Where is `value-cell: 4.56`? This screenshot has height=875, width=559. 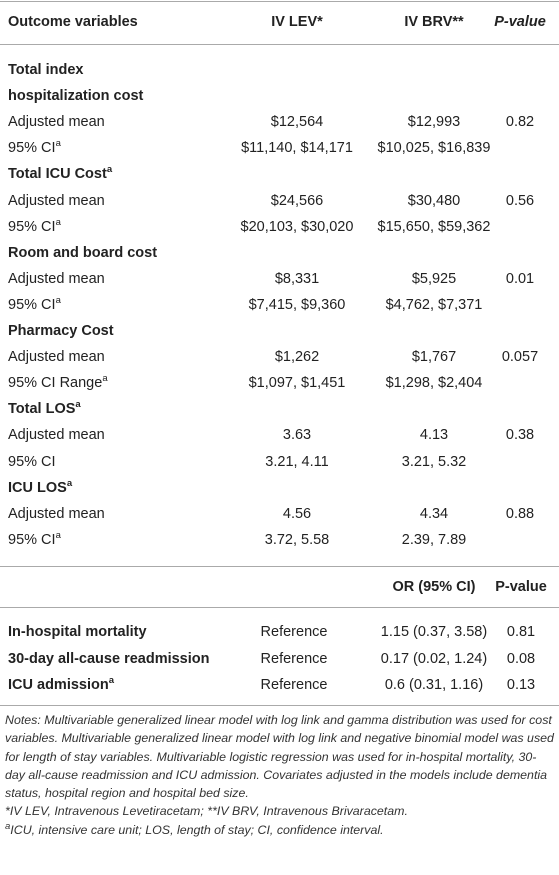
value-cell: 4.56 is located at coordinates (297, 513).